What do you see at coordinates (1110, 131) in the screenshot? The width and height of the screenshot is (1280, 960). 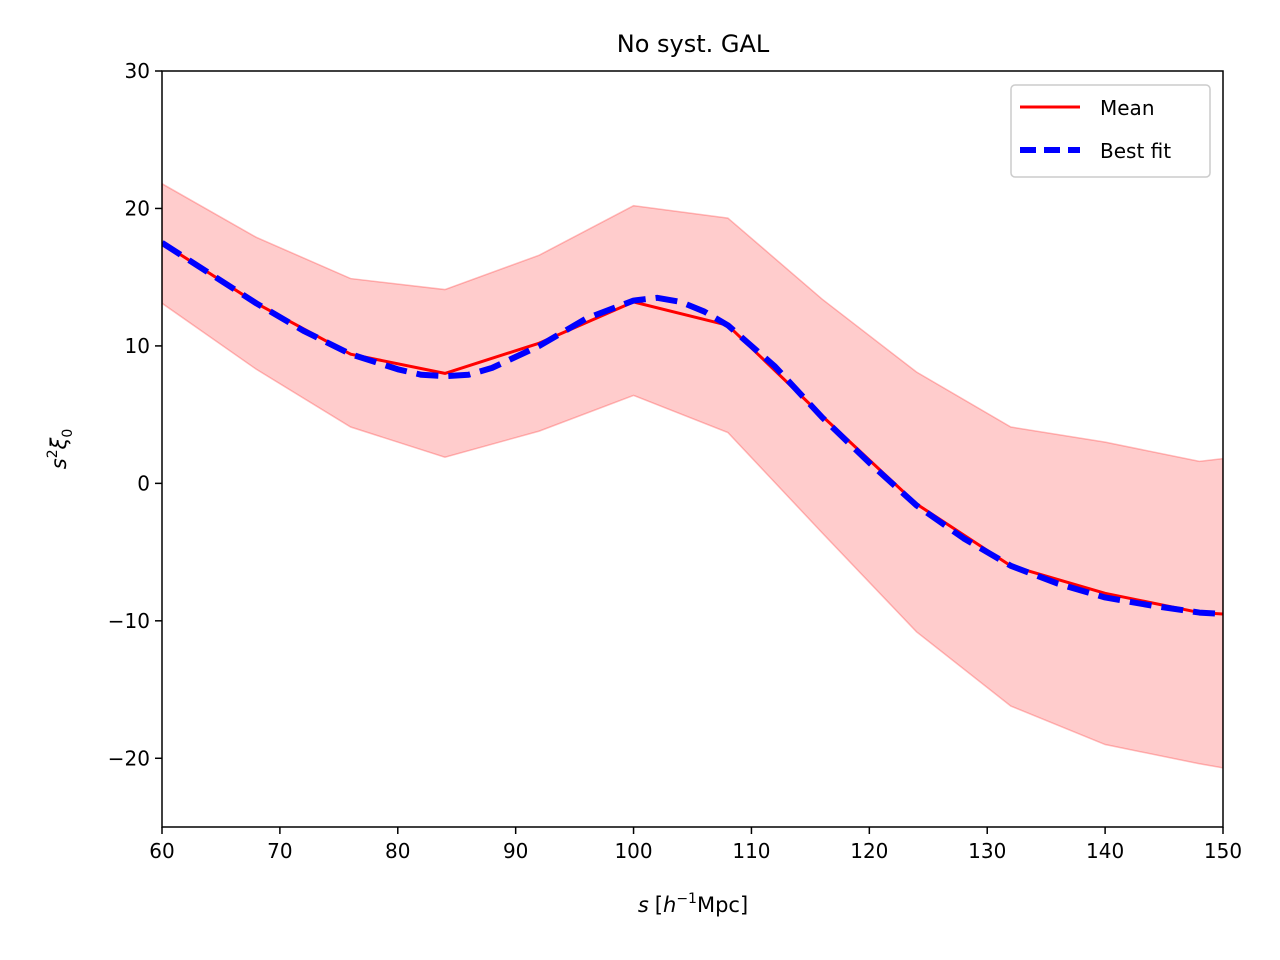 I see `legend: Mean Best fit` at bounding box center [1110, 131].